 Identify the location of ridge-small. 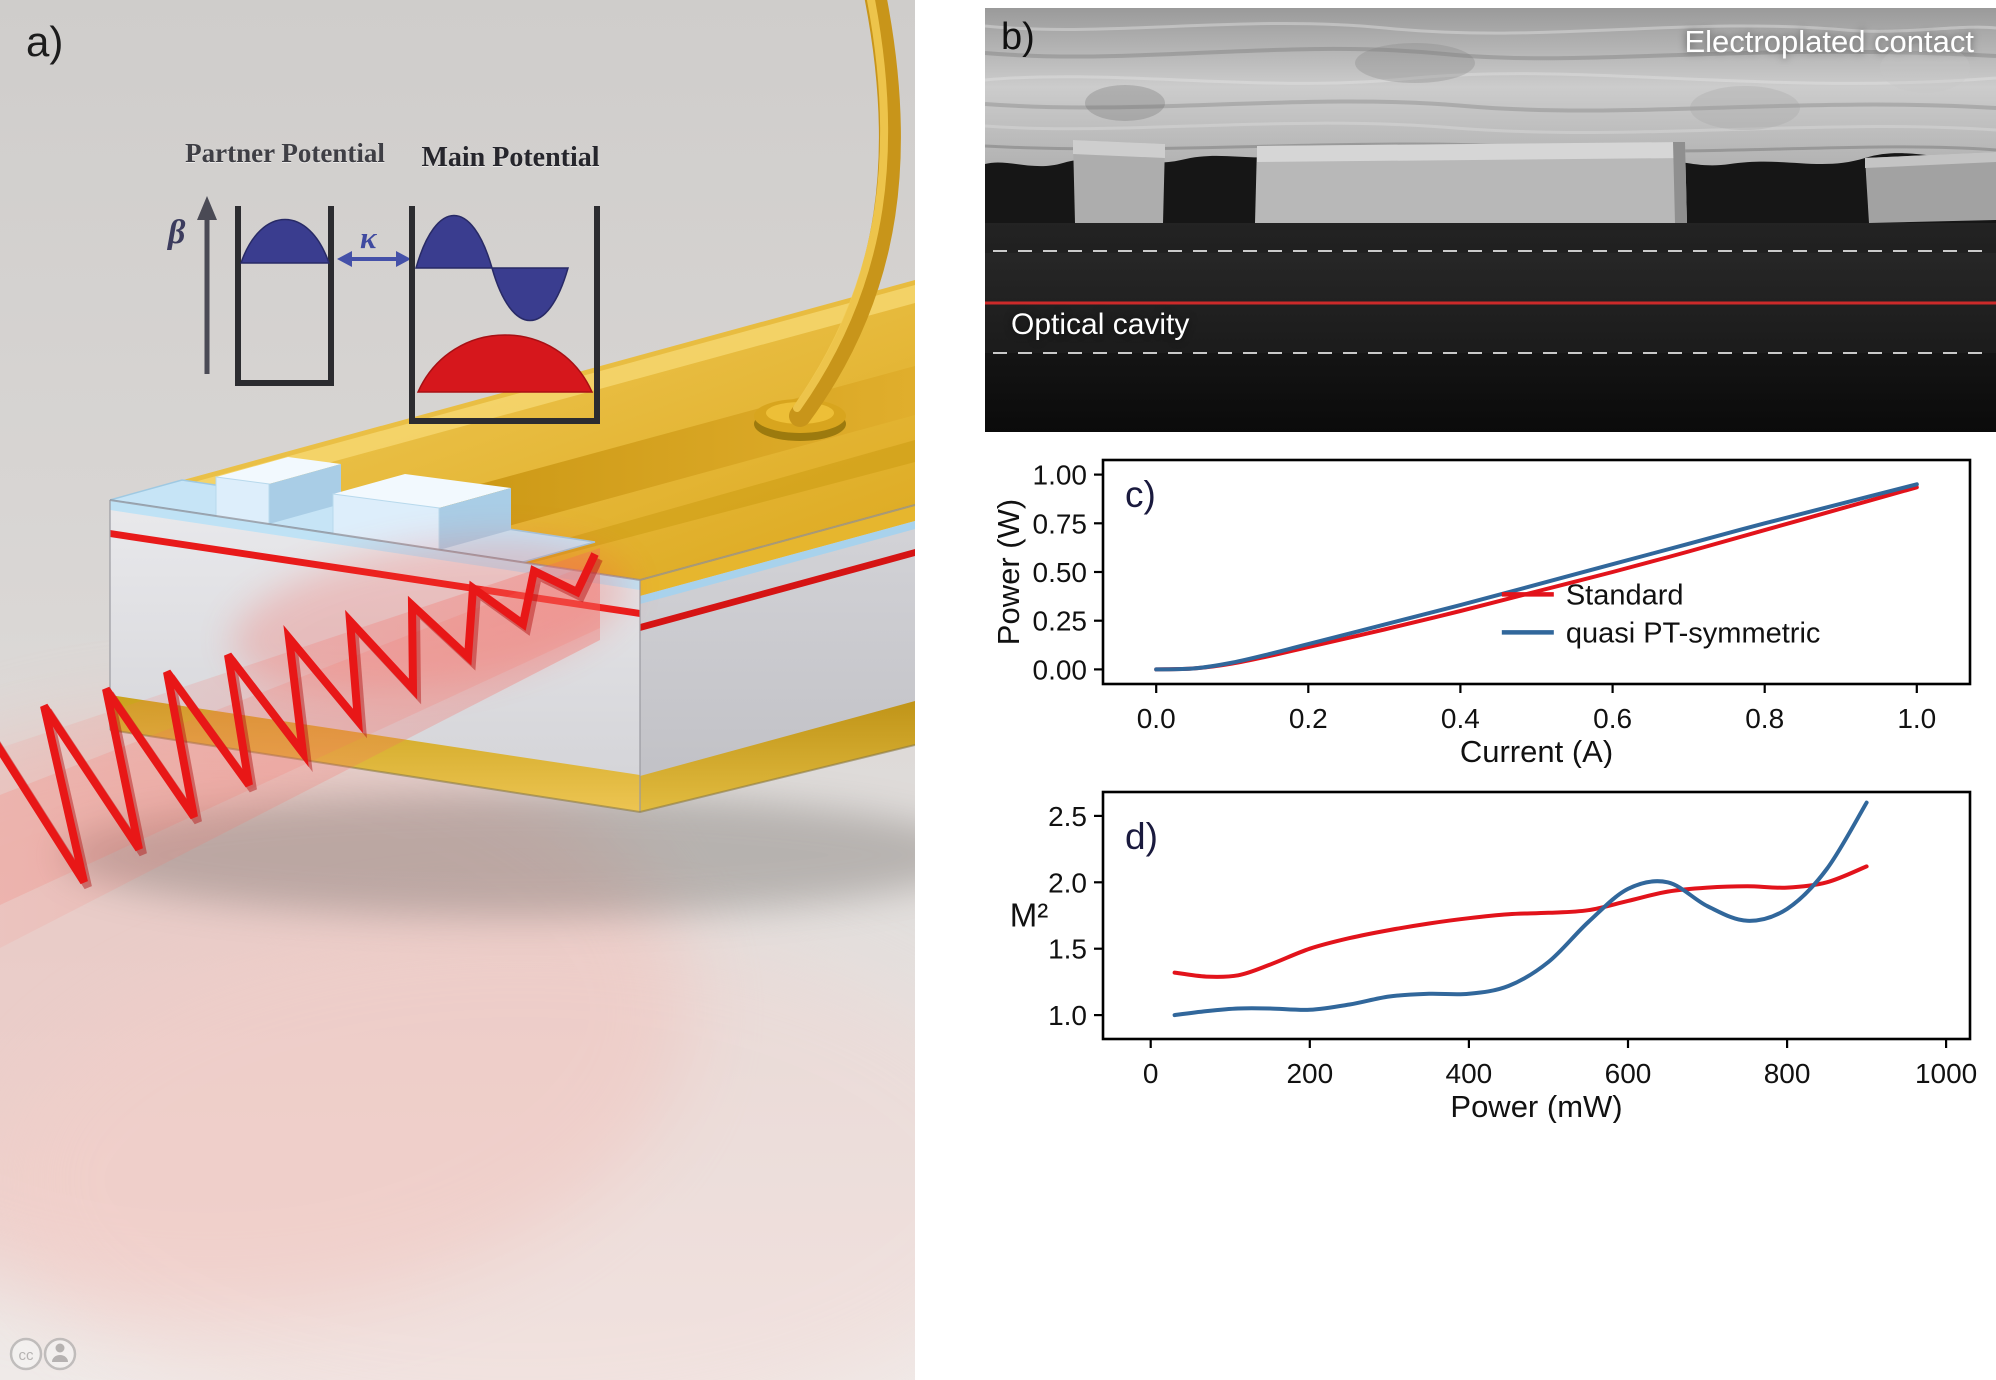
(1119, 181).